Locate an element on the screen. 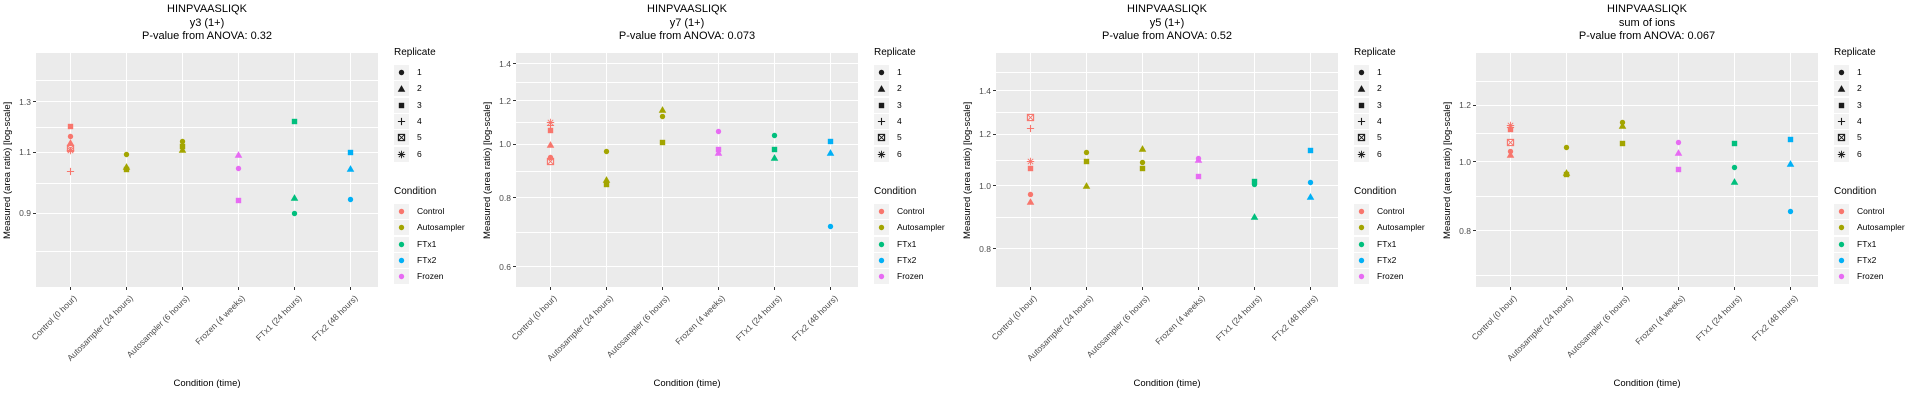  square-cross-icon is located at coordinates (881, 138).